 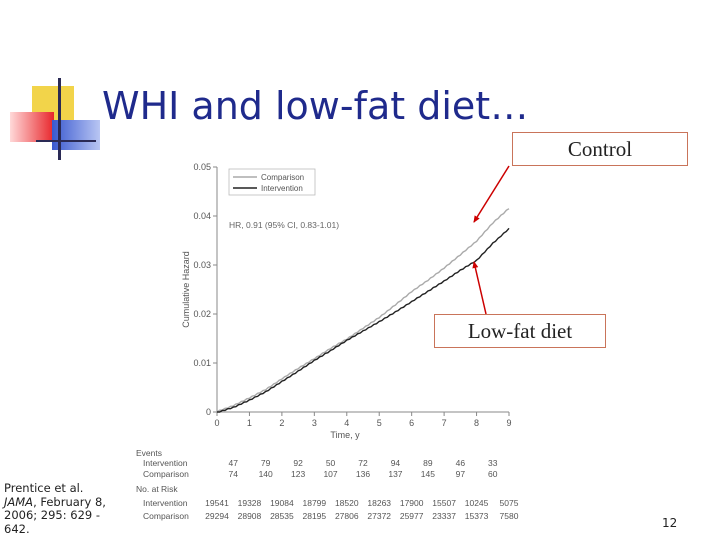 I want to click on x-axis-label: Time, y, so click(x=345, y=435).